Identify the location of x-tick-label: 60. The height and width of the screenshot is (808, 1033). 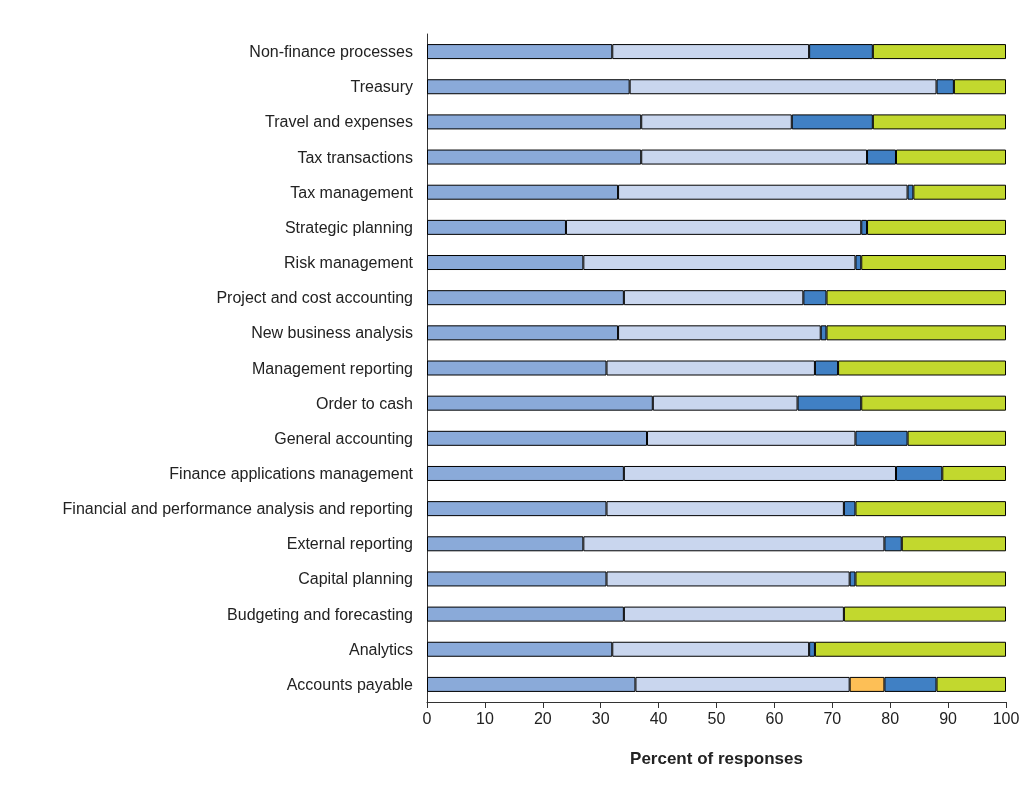
(774, 718).